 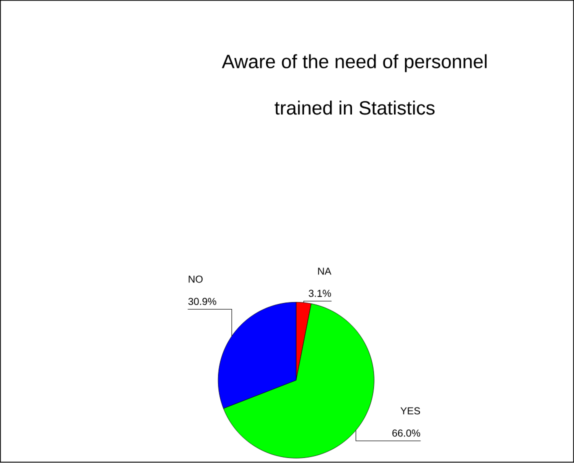 What do you see at coordinates (410, 411) in the screenshot?
I see `slice-label: YES` at bounding box center [410, 411].